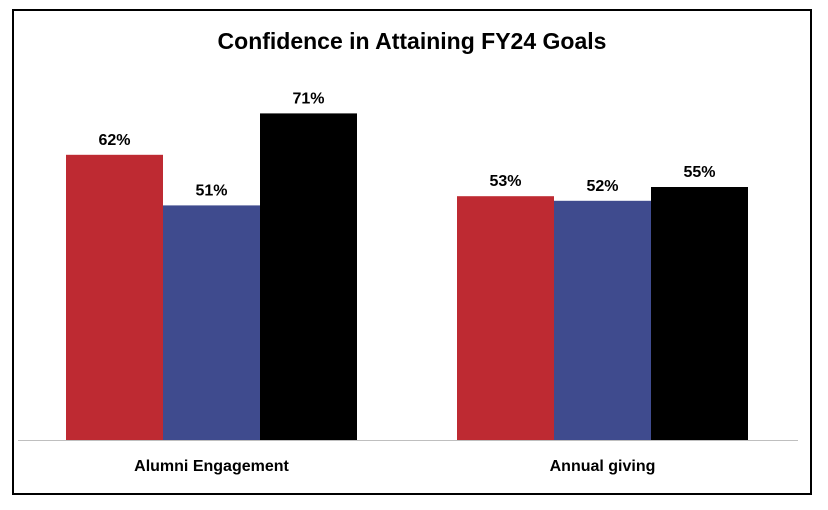 This screenshot has width=828, height=510. What do you see at coordinates (602, 186) in the screenshot?
I see `data-label-1-1: 52%` at bounding box center [602, 186].